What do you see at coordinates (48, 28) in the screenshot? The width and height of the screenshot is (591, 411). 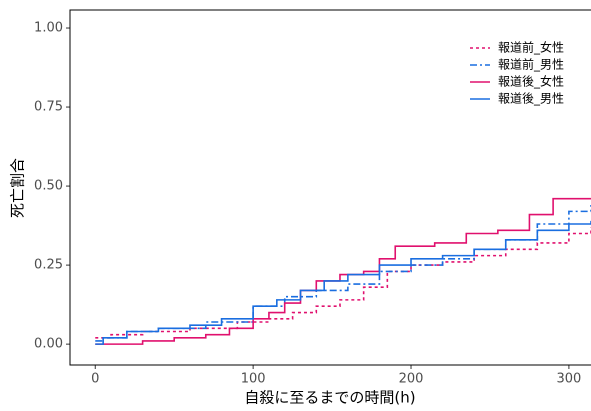 I see `y-tick-label: 1.00` at bounding box center [48, 28].